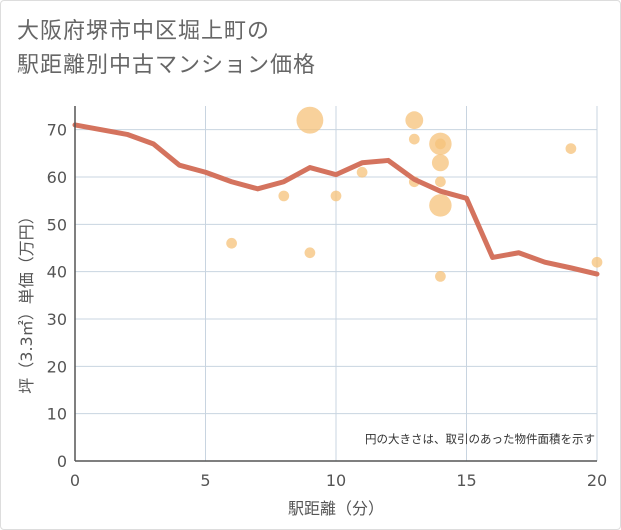  What do you see at coordinates (336, 480) in the screenshot?
I see `x-tick-label: 10` at bounding box center [336, 480].